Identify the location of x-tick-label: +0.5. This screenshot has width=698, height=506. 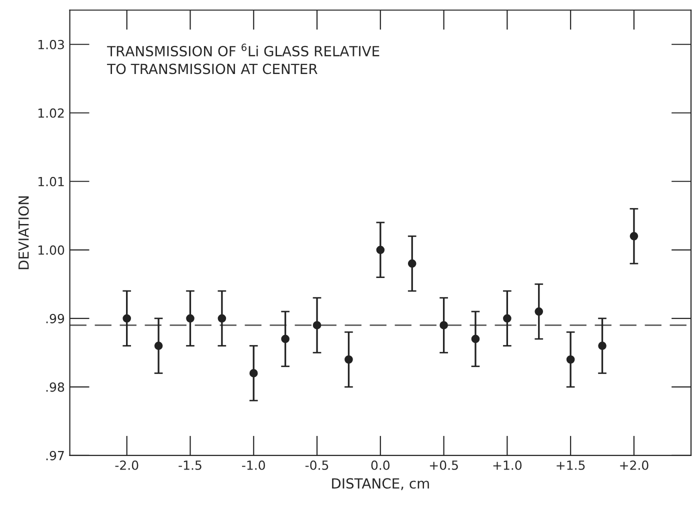
(444, 465).